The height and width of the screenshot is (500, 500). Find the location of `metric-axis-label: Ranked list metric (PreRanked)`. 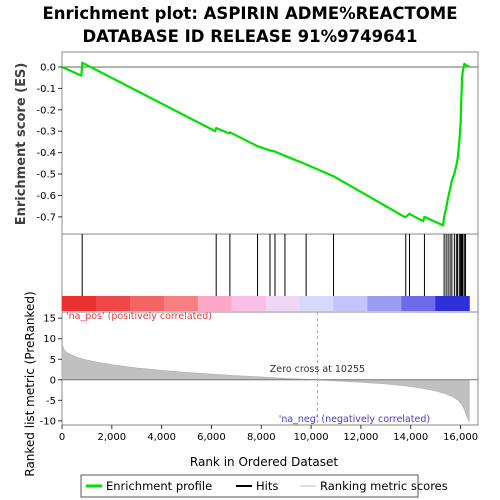

metric-axis-label: Ranked list metric (PreRanked) is located at coordinates (30, 383).